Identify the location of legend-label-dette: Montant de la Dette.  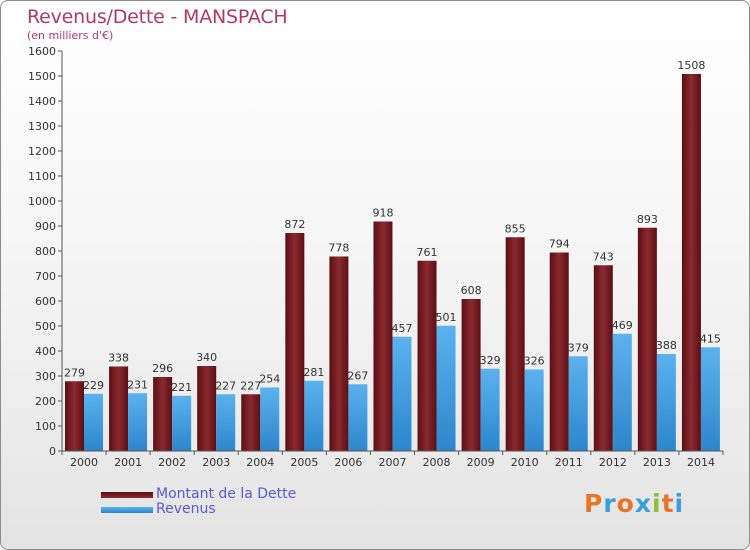
(226, 494).